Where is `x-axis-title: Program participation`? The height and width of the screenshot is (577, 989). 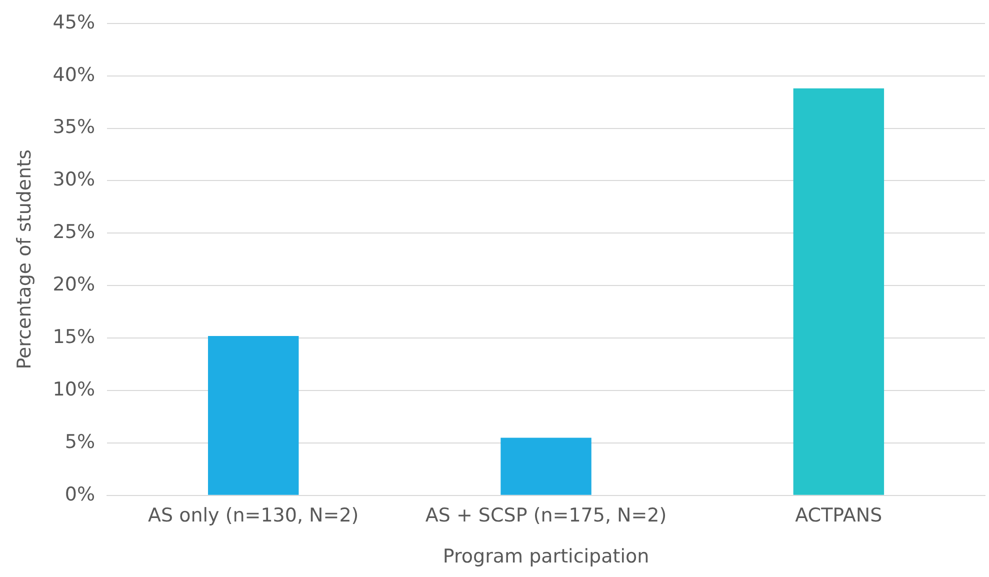 x-axis-title: Program participation is located at coordinates (546, 557).